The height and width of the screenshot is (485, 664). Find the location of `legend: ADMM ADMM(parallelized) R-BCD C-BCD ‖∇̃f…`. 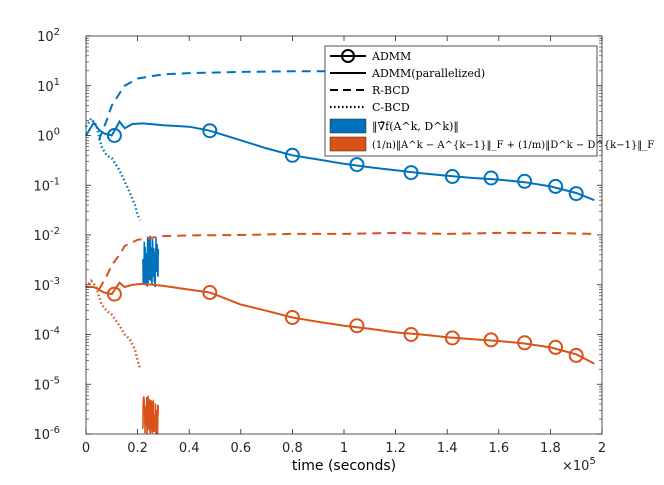

legend: ADMM ADMM(parallelized) R-BCD C-BCD ‖∇̃f… is located at coordinates (489, 101).